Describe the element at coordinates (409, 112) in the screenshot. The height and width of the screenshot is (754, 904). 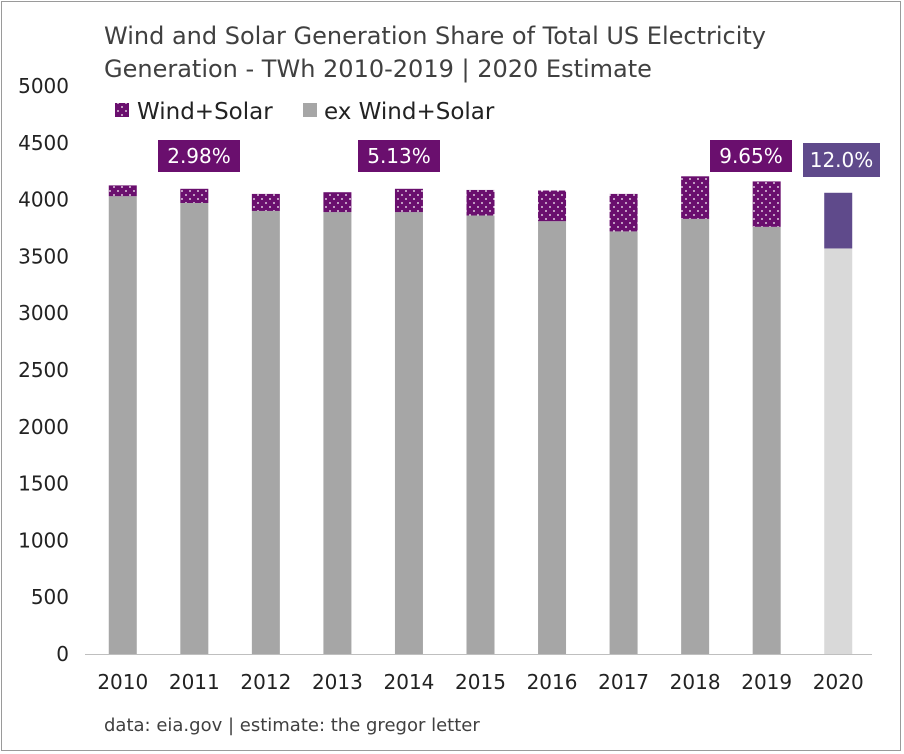
I see `legend-label-ex-wind-solar: ex Wind+Solar` at that location.